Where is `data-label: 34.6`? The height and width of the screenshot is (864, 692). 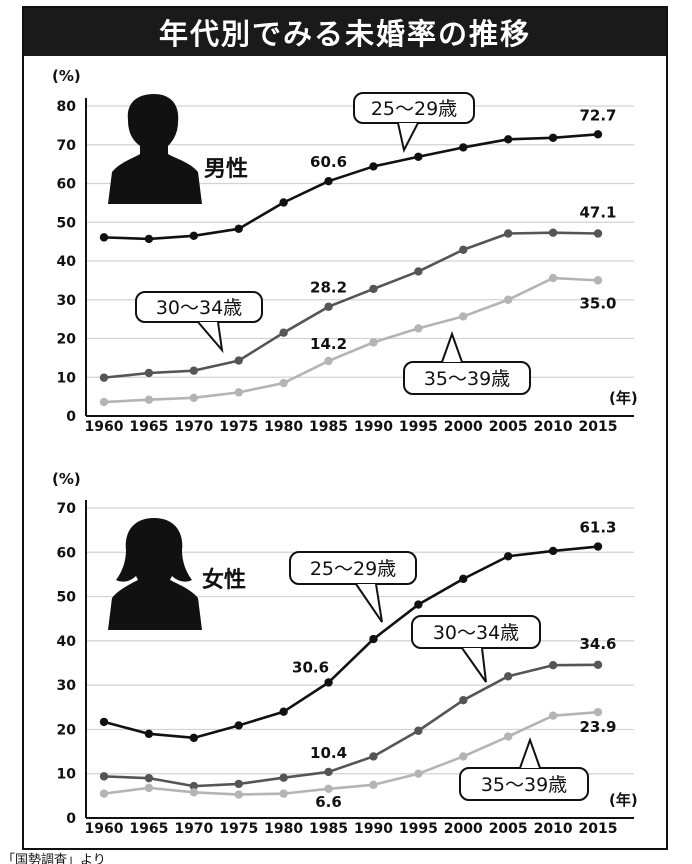 data-label: 34.6 is located at coordinates (597, 644).